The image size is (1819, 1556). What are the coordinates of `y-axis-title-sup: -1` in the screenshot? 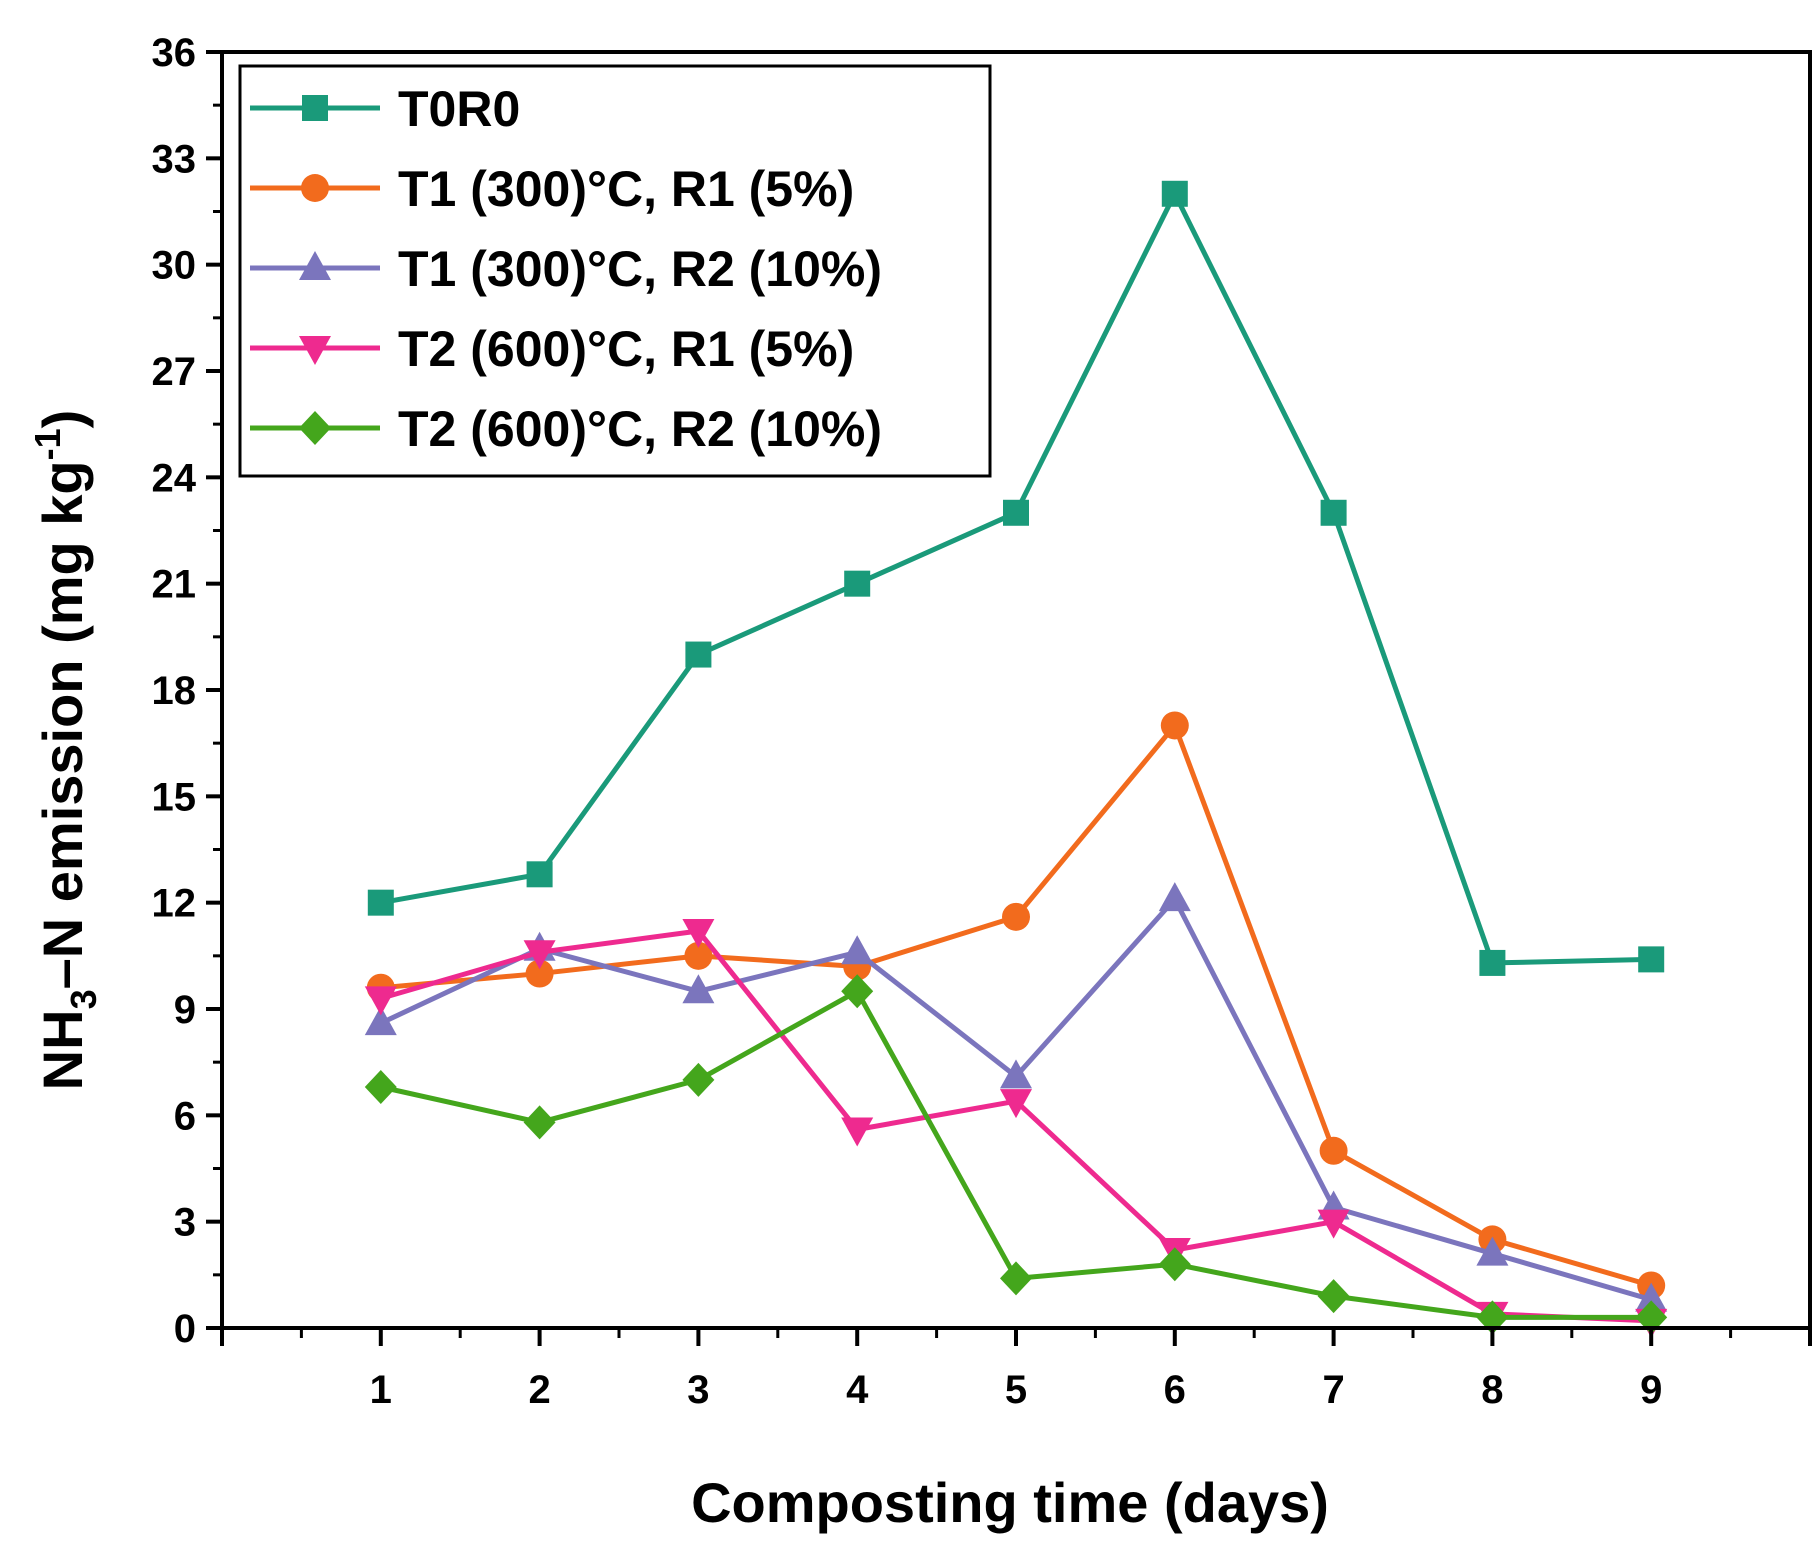 It's located at (47, 444).